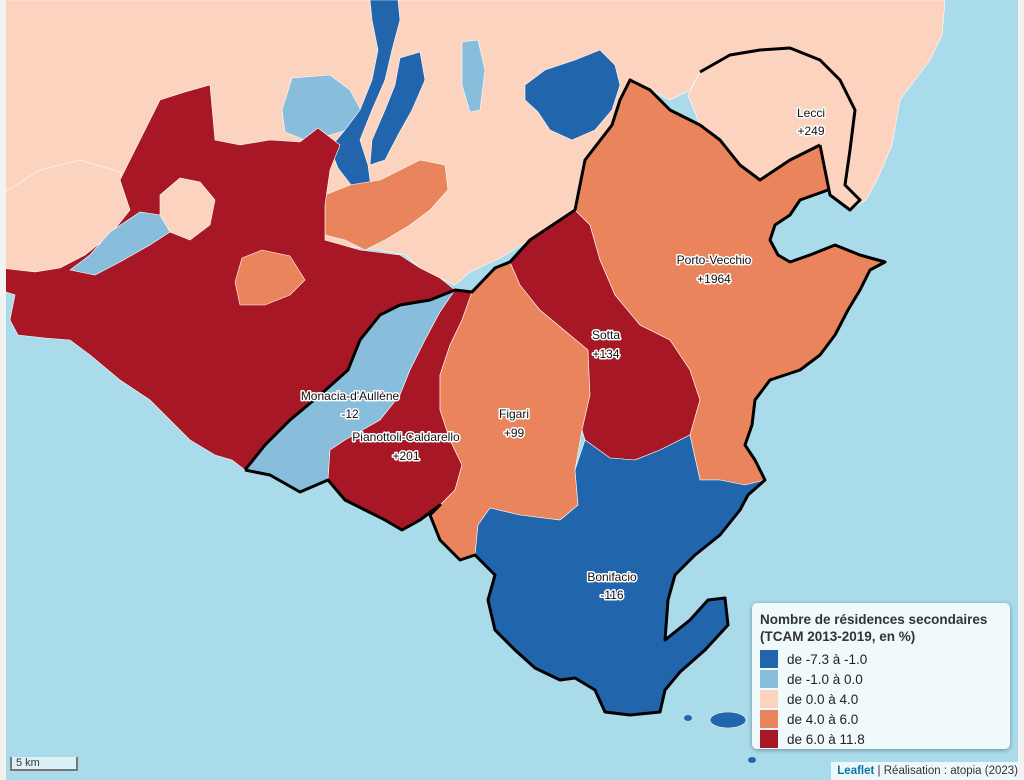  What do you see at coordinates (714, 279) in the screenshot?
I see `label-porto-vecchio-value: +1964` at bounding box center [714, 279].